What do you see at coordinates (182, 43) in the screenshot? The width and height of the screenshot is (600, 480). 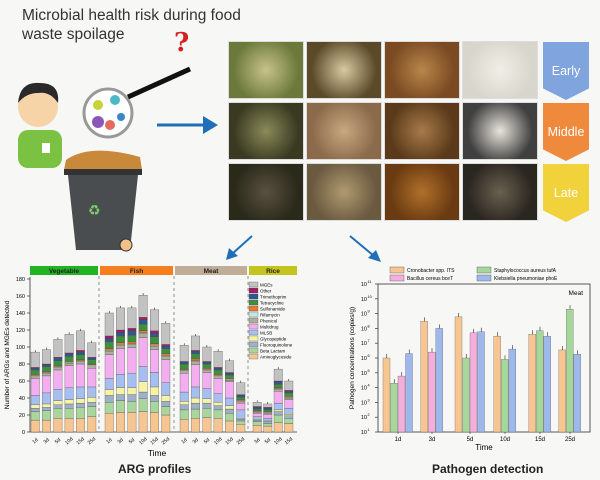 I see `question-mark-icon: ?` at bounding box center [182, 43].